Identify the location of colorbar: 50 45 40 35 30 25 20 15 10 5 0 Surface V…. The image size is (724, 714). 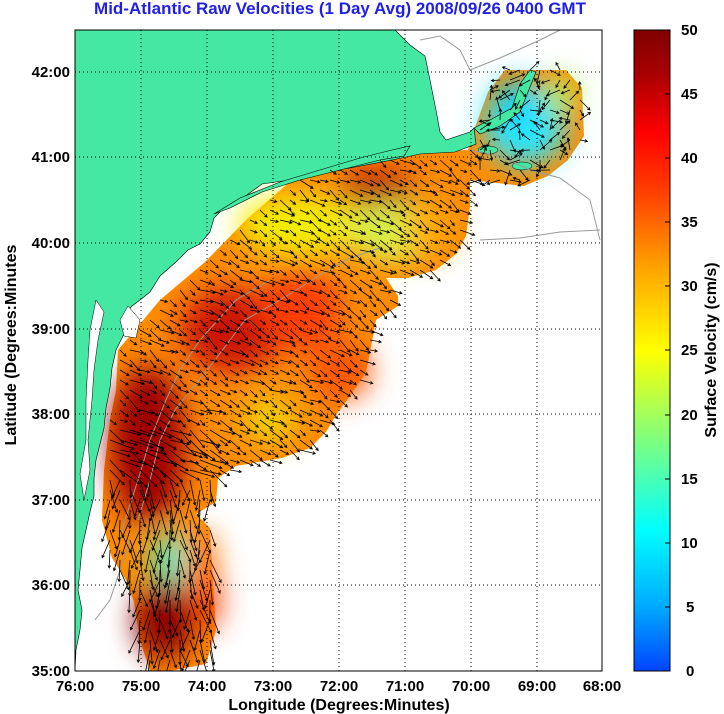
(676, 351).